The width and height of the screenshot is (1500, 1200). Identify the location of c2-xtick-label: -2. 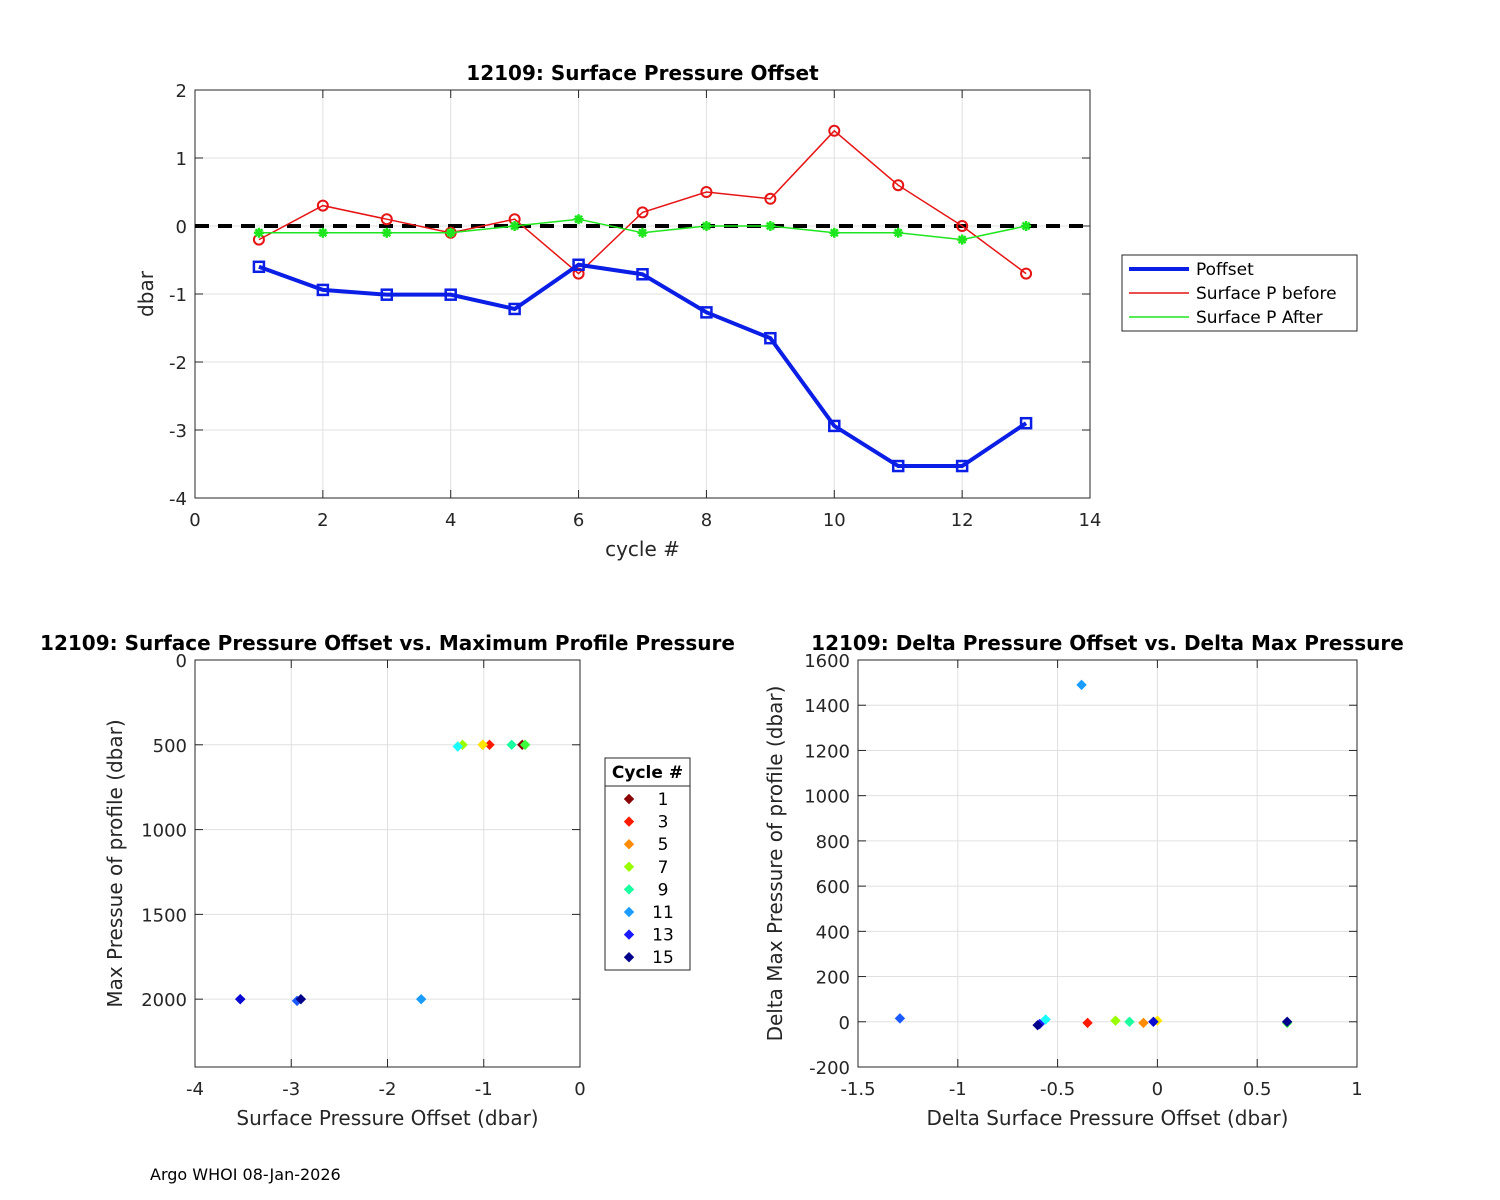
(388, 1089).